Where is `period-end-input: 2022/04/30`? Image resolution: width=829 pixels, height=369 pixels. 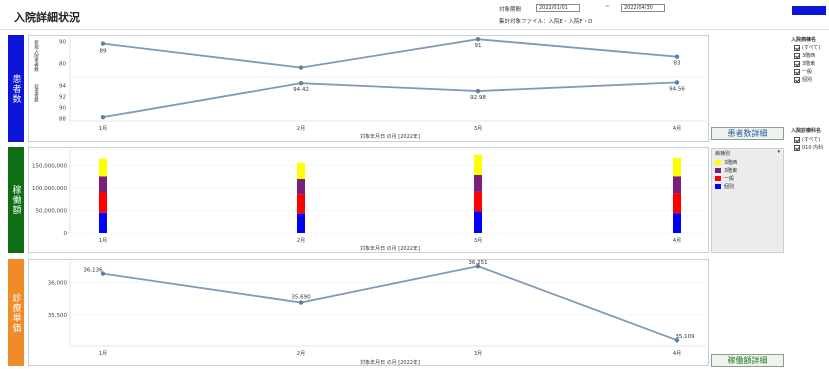 period-end-input: 2022/04/30 is located at coordinates (643, 8).